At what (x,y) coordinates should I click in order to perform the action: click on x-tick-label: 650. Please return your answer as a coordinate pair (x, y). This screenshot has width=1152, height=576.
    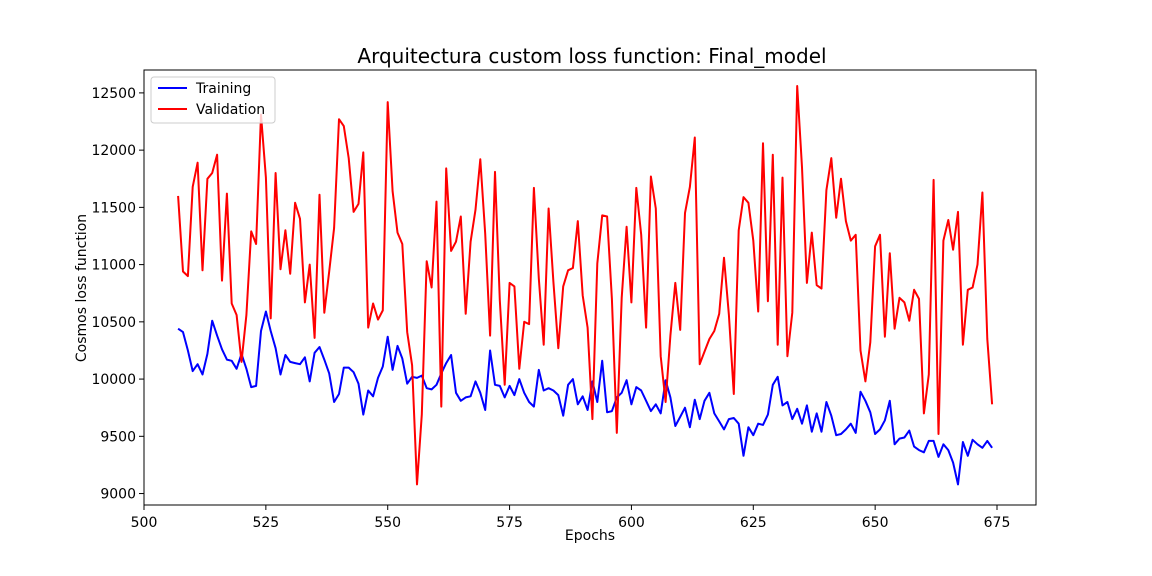
    Looking at the image, I should click on (875, 523).